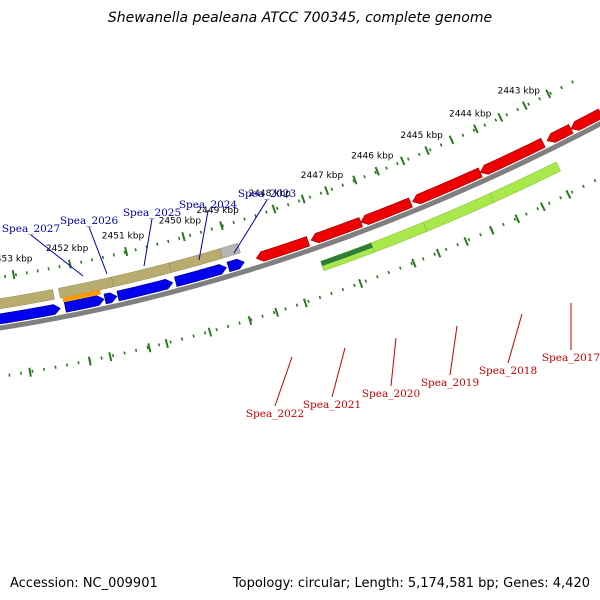 This screenshot has height=600, width=600. Describe the element at coordinates (16, 259) in the screenshot. I see `kbp-tick-label: 2453 kbp` at that location.